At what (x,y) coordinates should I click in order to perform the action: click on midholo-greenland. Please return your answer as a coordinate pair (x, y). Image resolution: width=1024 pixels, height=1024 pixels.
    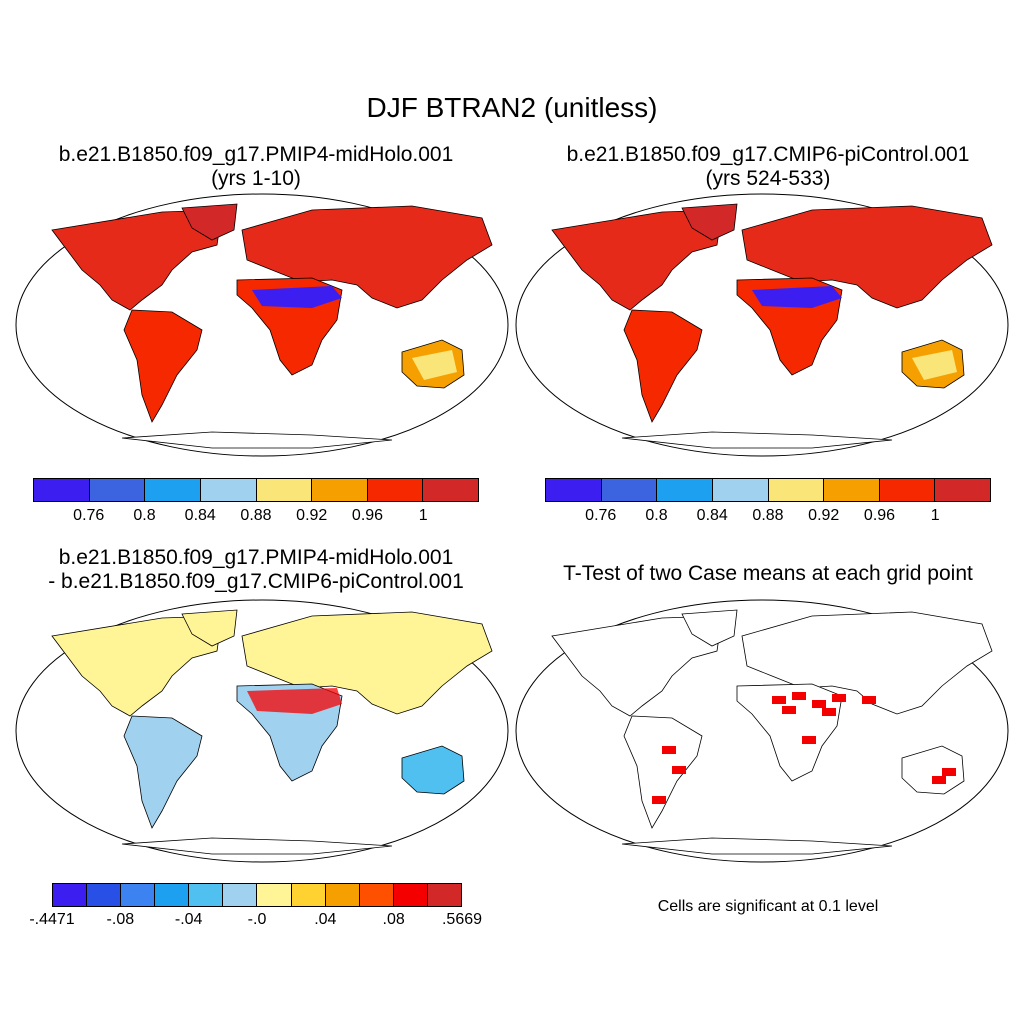
    Looking at the image, I should click on (209, 222).